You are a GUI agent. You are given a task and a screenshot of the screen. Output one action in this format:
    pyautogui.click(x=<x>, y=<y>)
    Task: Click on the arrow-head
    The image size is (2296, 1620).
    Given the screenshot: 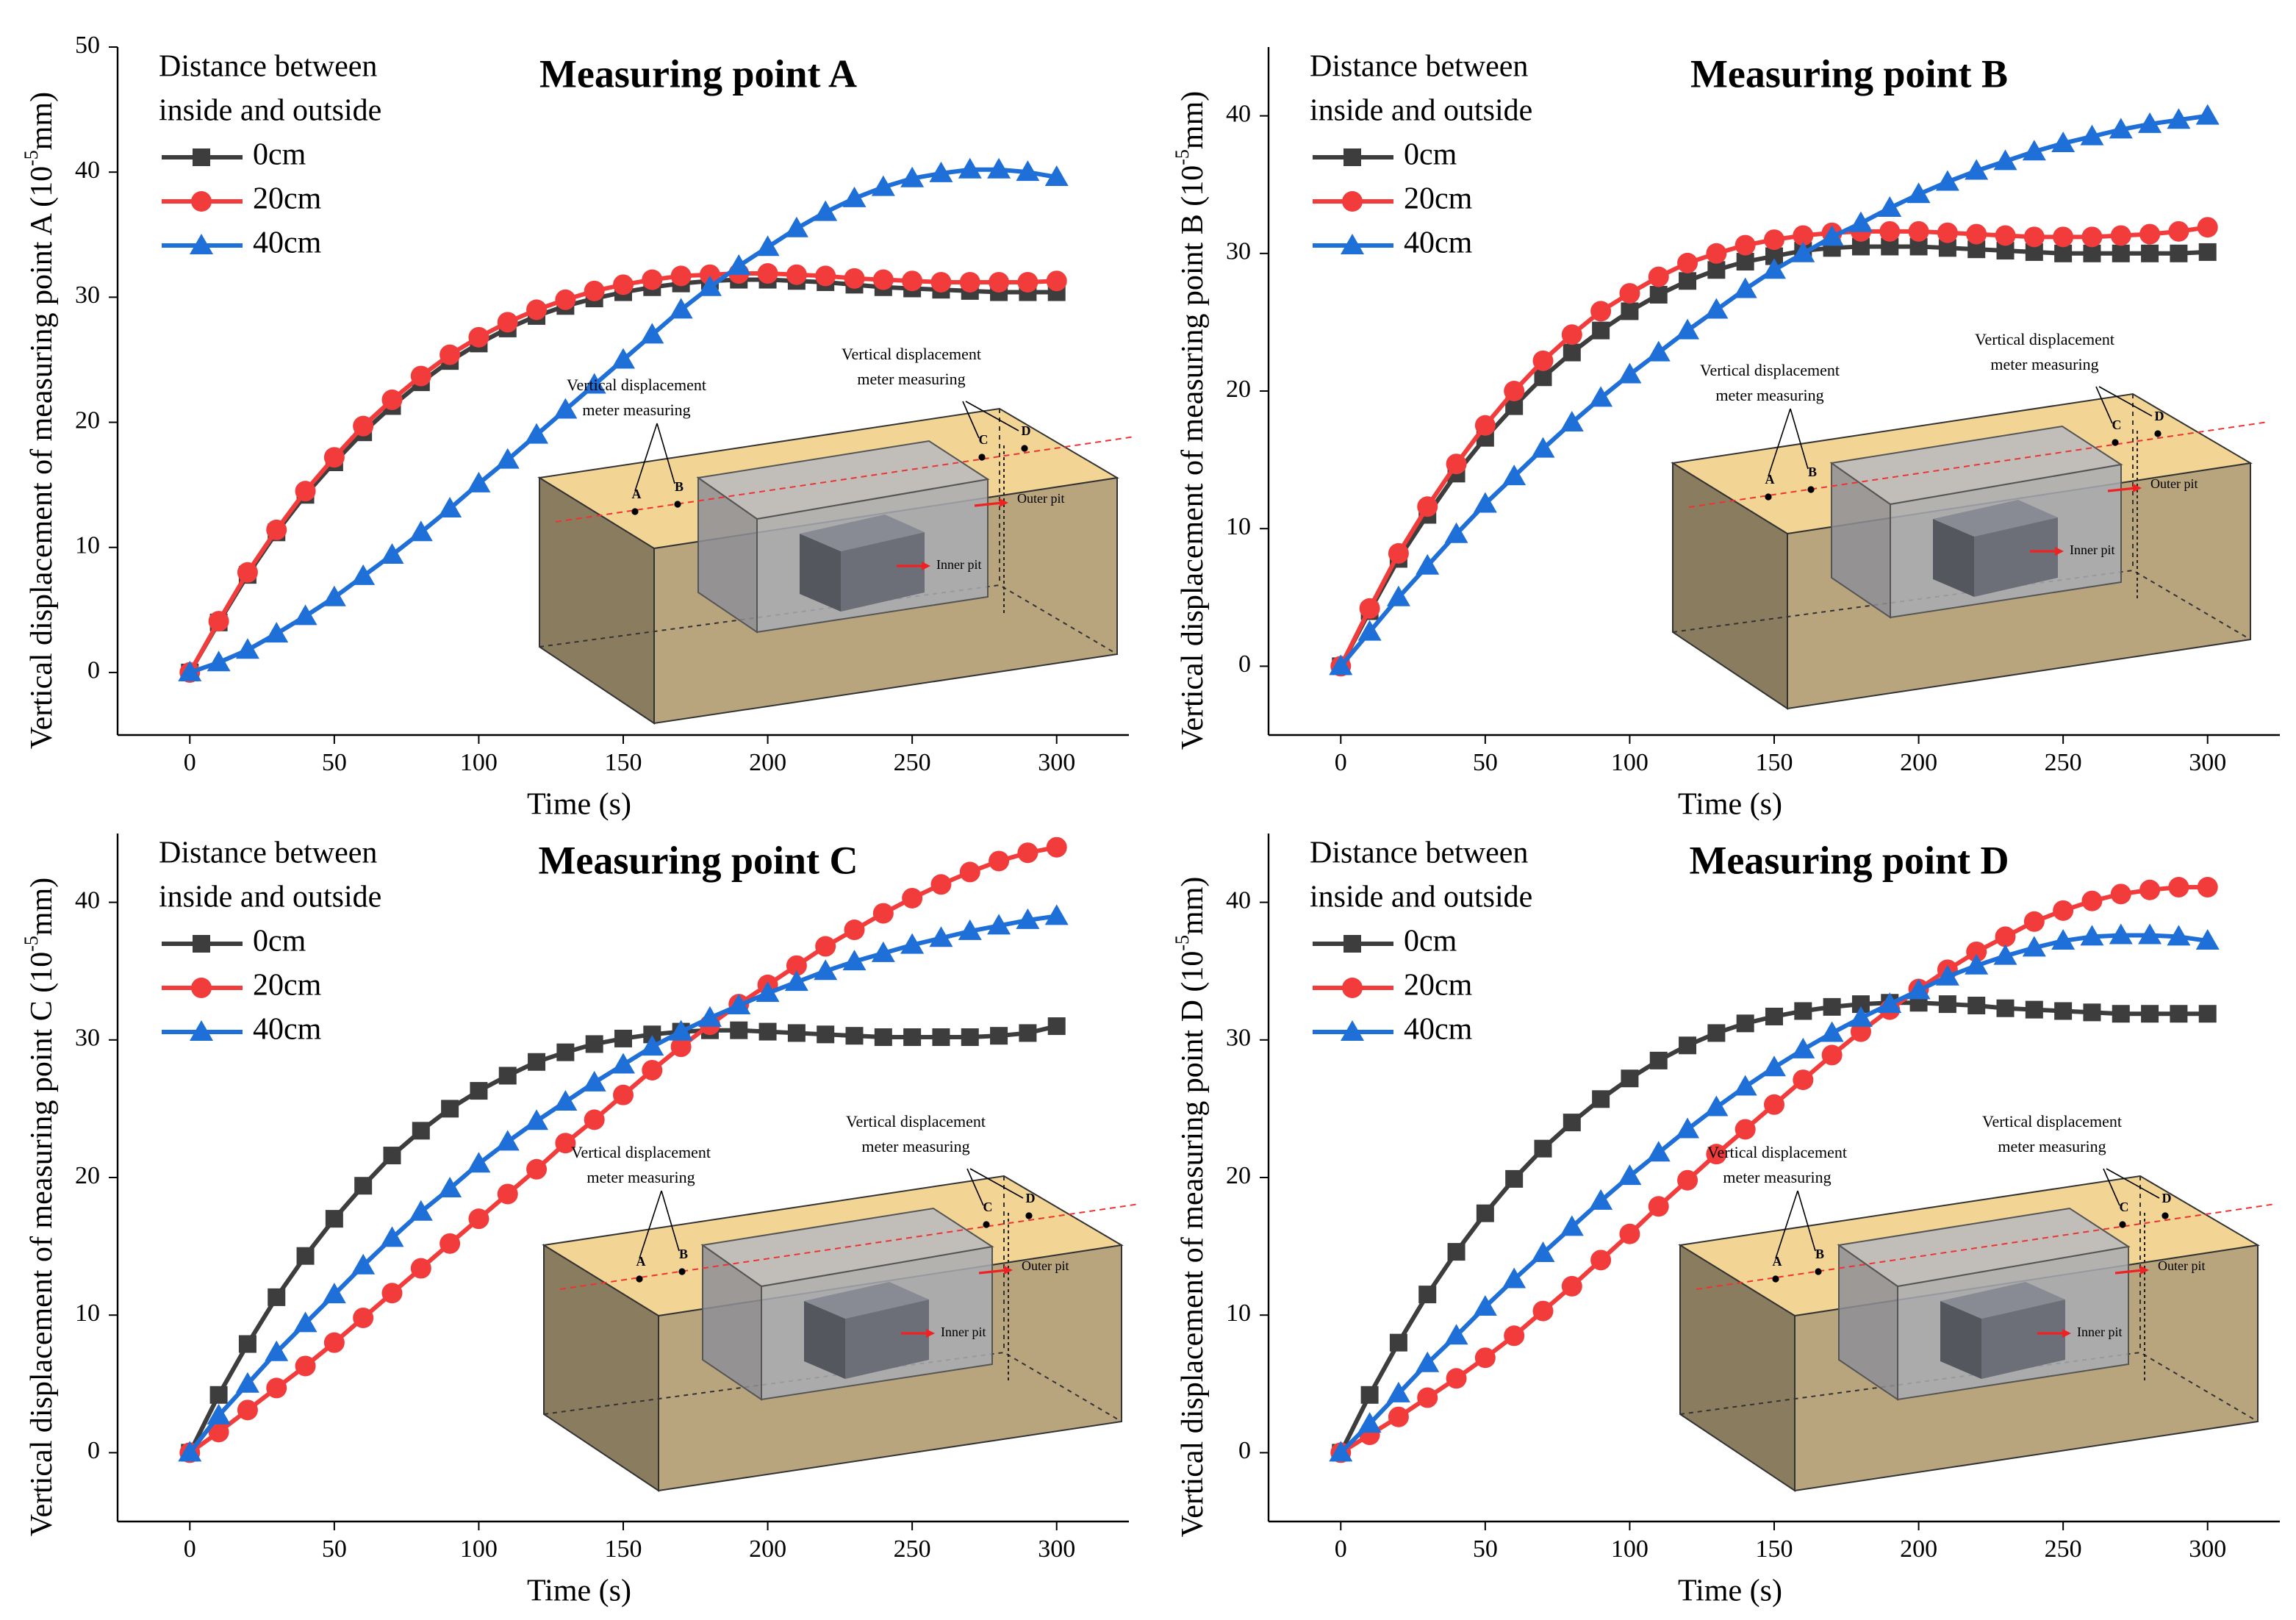 What is the action you would take?
    pyautogui.click(x=1008, y=1270)
    